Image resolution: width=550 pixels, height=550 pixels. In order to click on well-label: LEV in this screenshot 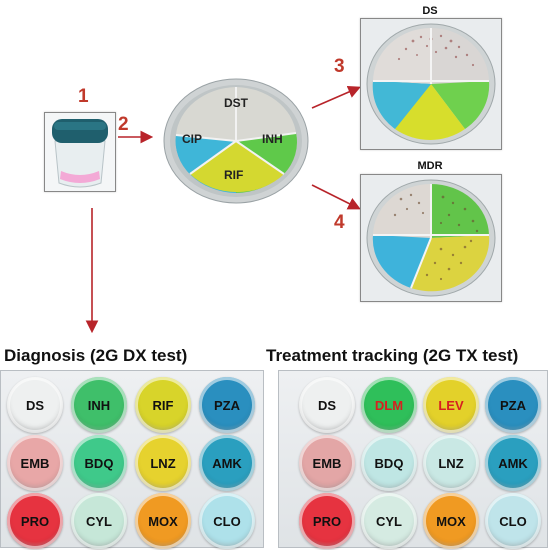, I will do `click(451, 405)`.